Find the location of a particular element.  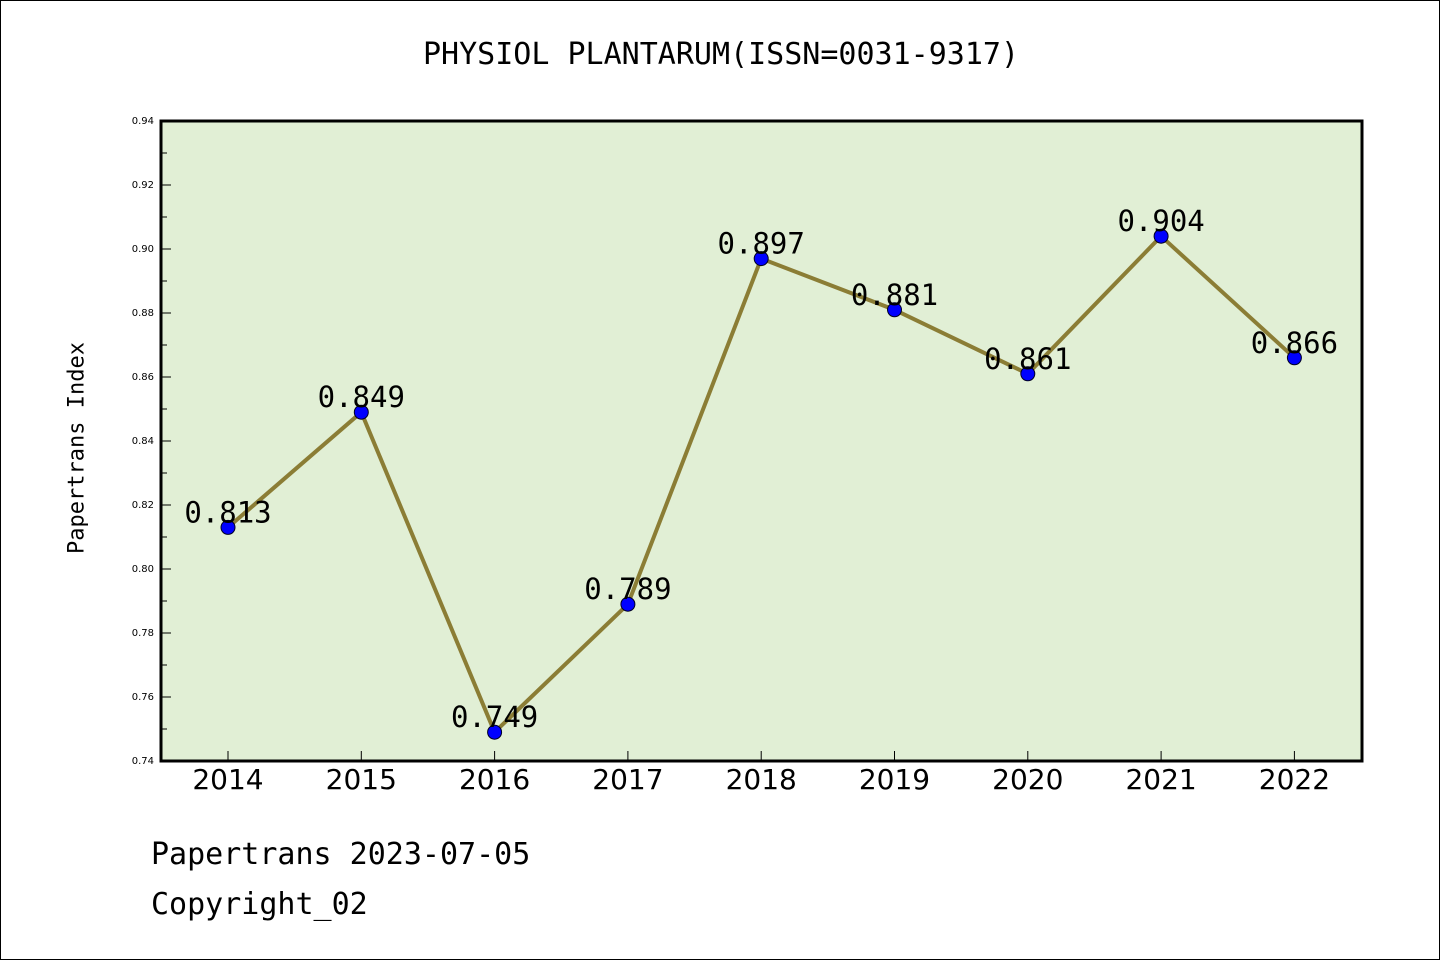

y-tick-label: 0.84 is located at coordinates (143, 441).